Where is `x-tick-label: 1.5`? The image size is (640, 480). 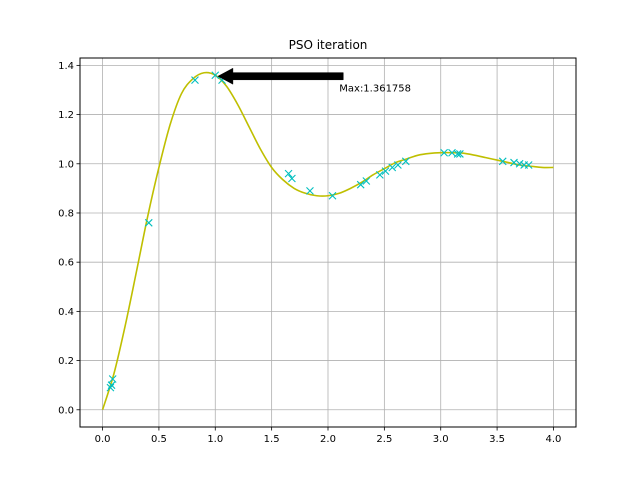 x-tick-label: 1.5 is located at coordinates (272, 439).